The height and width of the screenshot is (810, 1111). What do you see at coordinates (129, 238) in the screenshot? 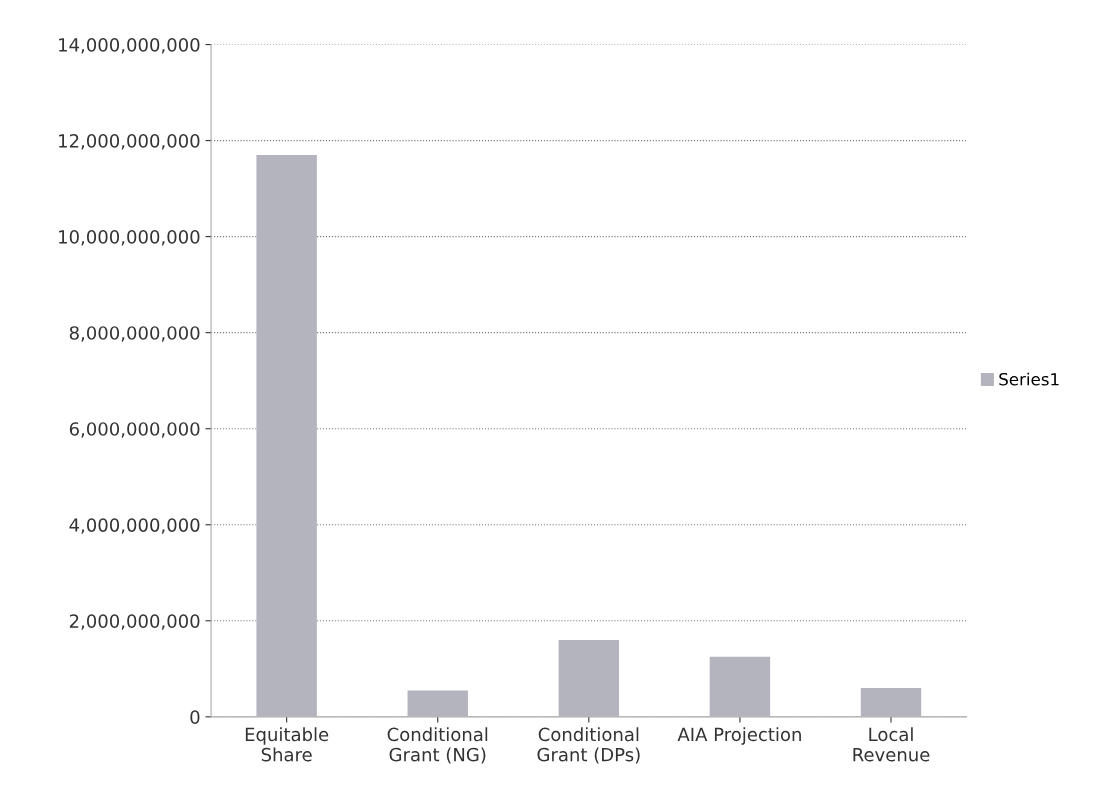
I see `y-tick-label: 10,000,000,000` at bounding box center [129, 238].